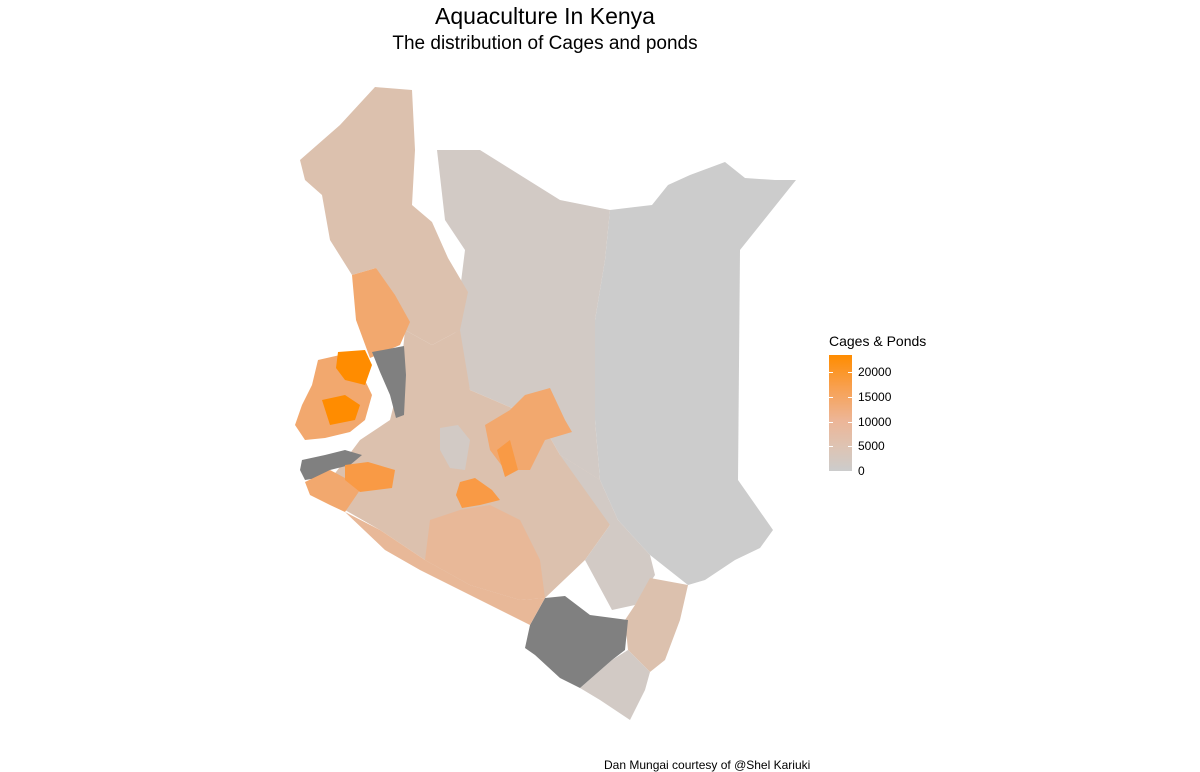  I want to click on lake-victoria-region, so click(331, 465).